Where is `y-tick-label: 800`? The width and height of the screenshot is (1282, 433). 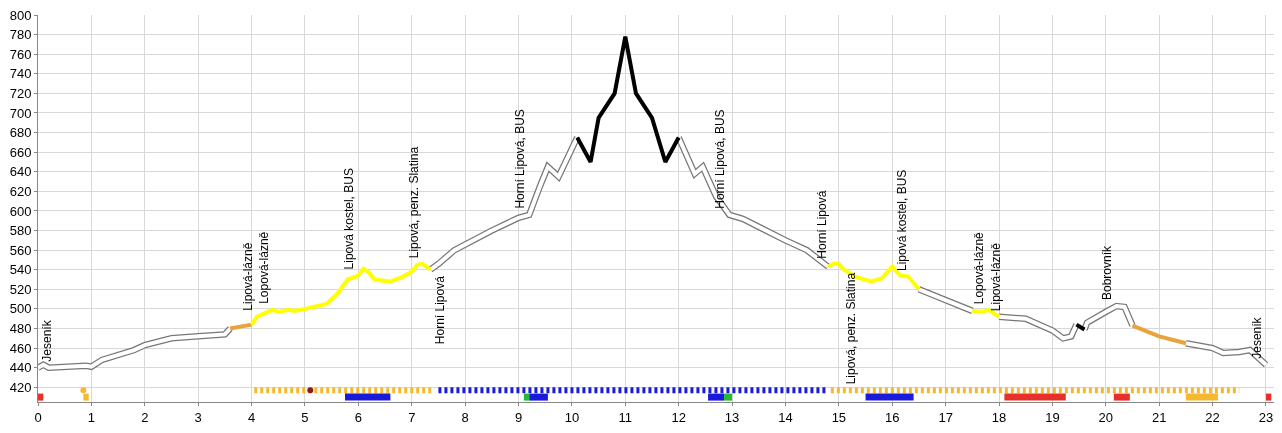
y-tick-label: 800 is located at coordinates (20, 15).